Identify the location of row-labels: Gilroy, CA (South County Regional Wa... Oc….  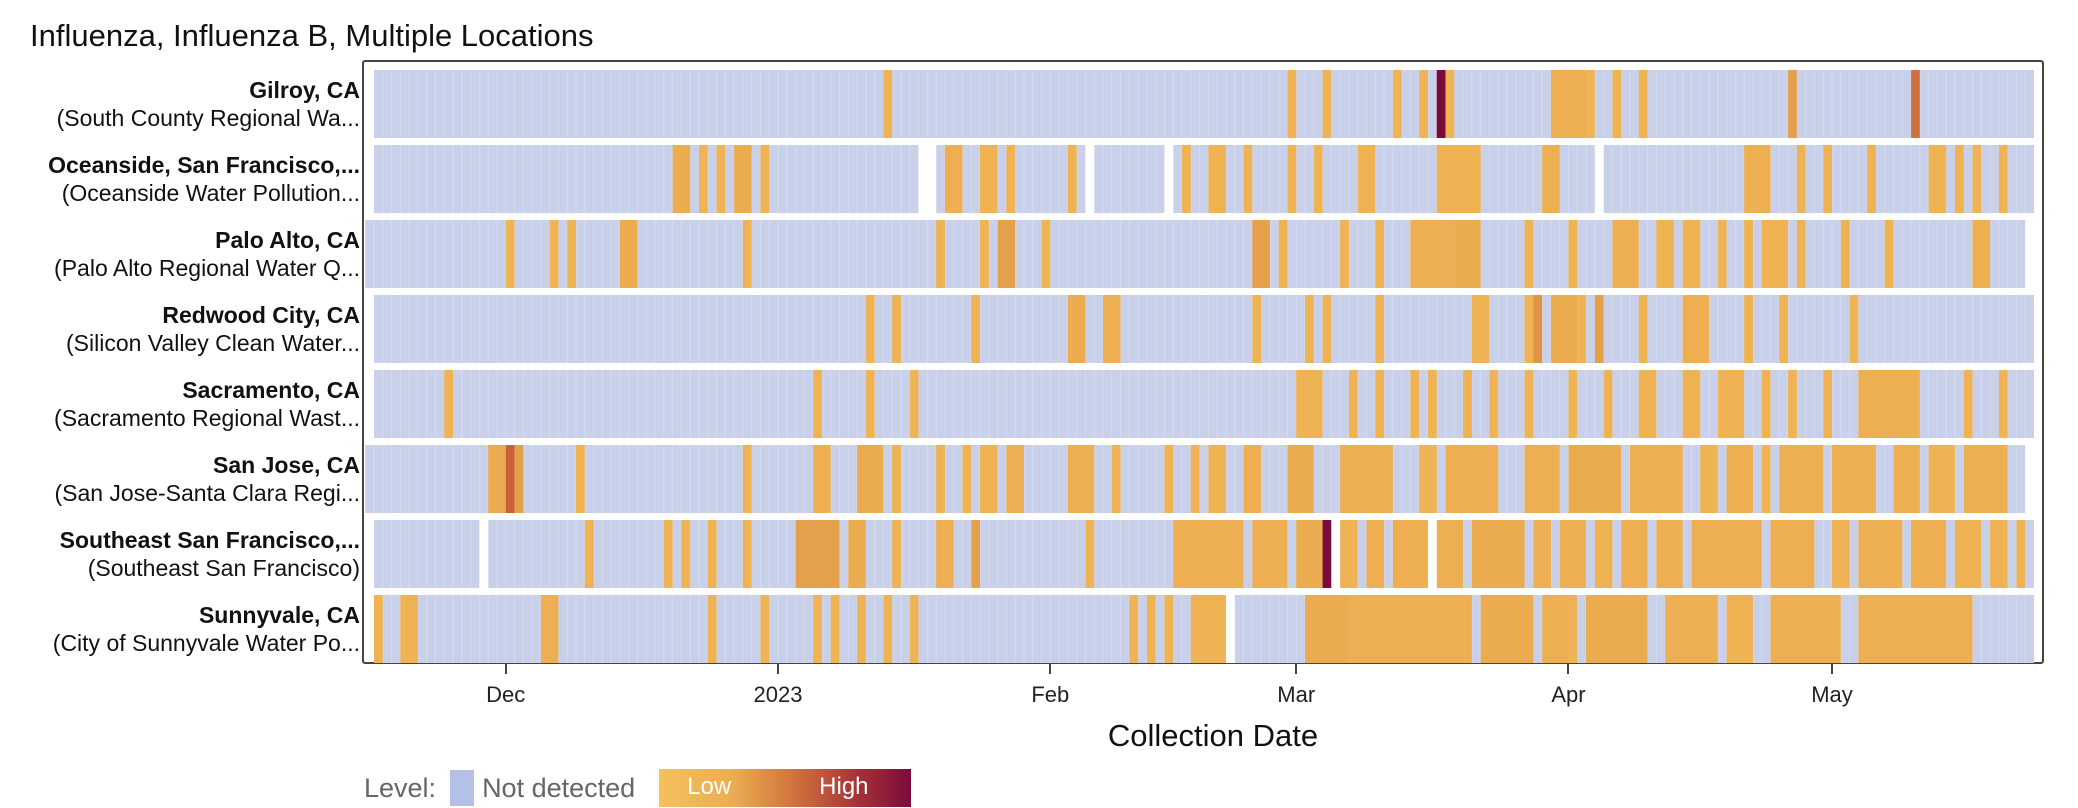
(180, 340).